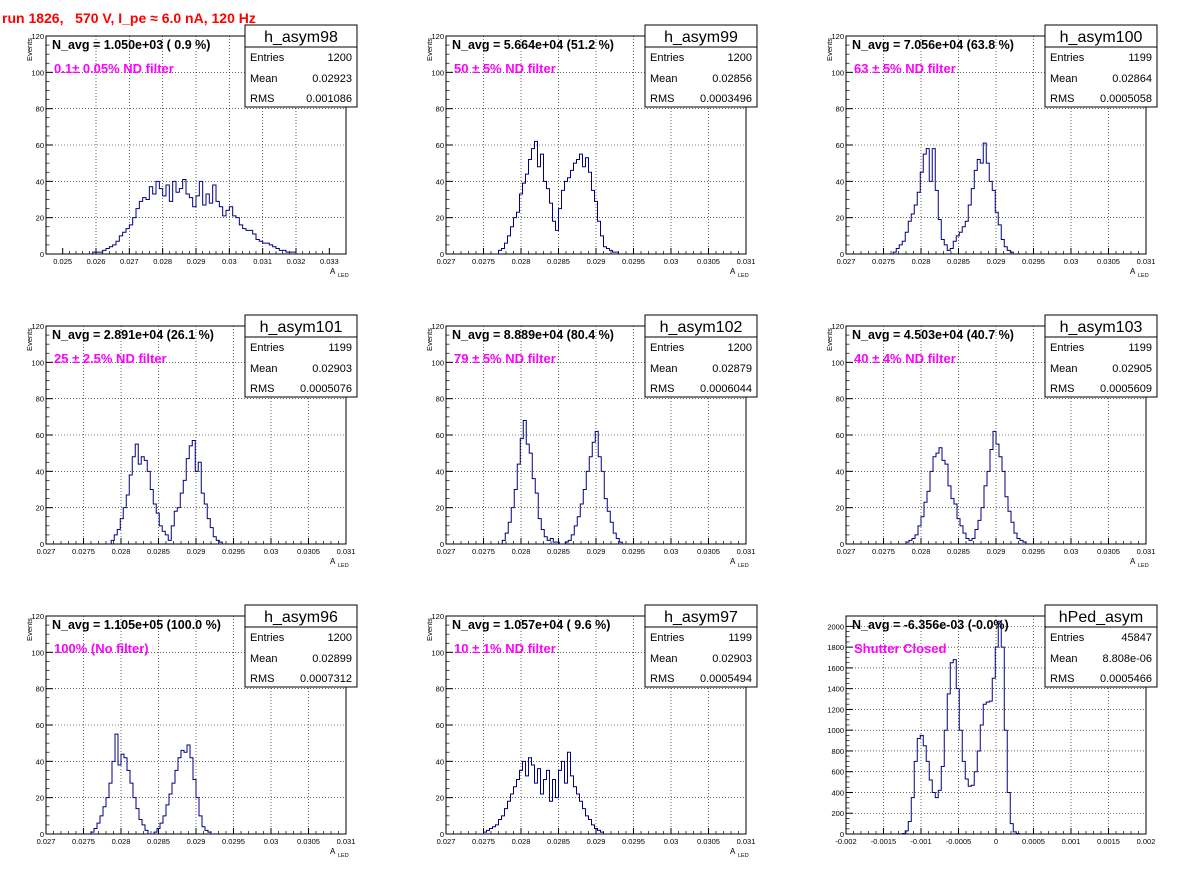  I want to click on panel-title: N_avg = 5.664e+04 (51.2 %), so click(533, 45).